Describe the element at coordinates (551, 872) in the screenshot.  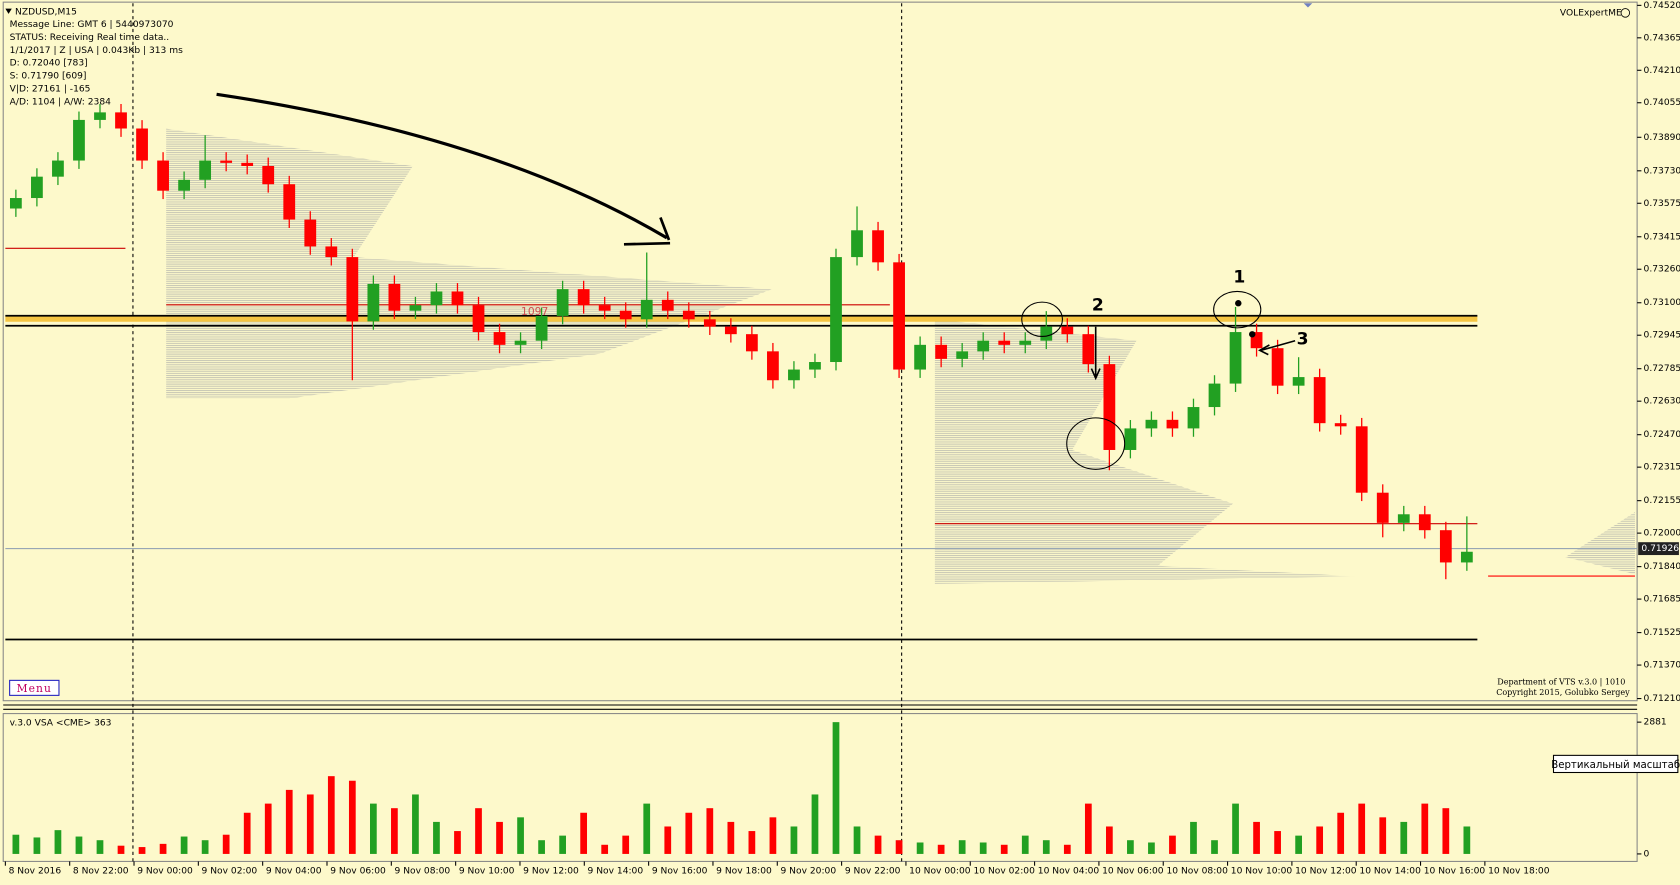
I see `x-tick-label: 9 Nov 12:00` at that location.